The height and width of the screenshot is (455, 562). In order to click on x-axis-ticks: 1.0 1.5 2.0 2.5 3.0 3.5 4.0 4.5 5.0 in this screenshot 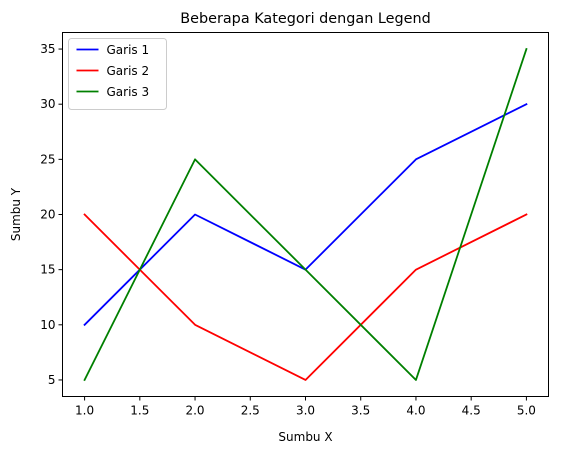, I will do `click(305, 407)`.